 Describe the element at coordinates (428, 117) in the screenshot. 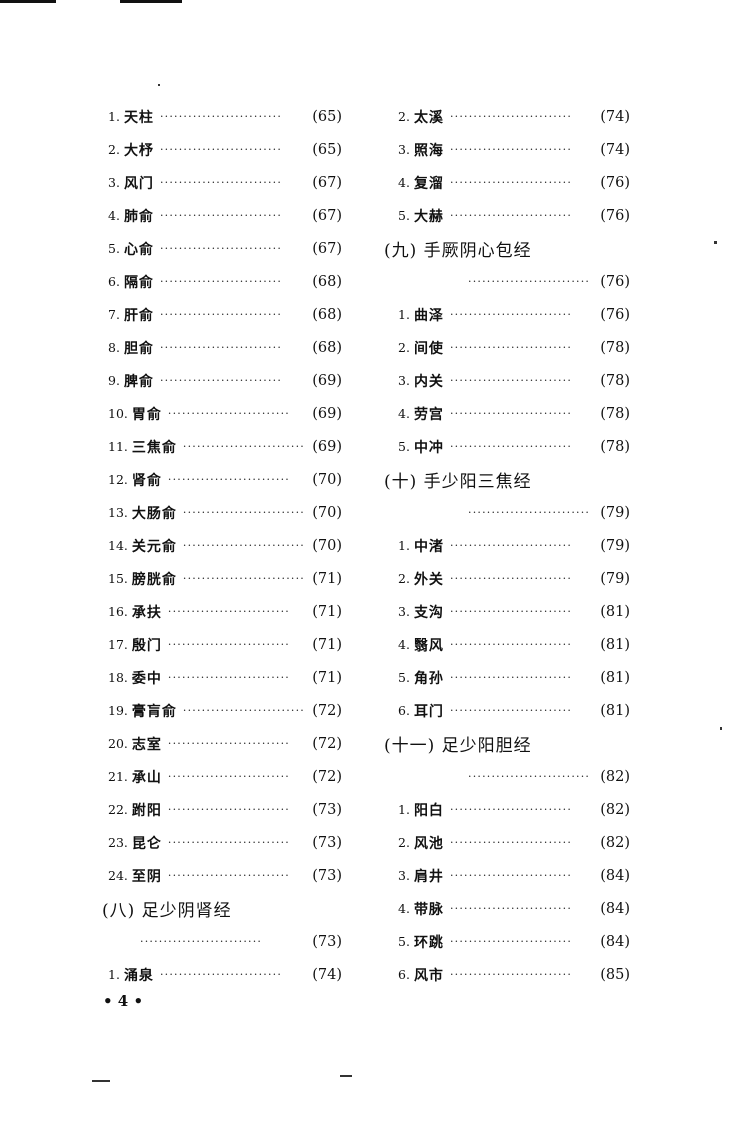

I see `entry-name: 太溪` at that location.